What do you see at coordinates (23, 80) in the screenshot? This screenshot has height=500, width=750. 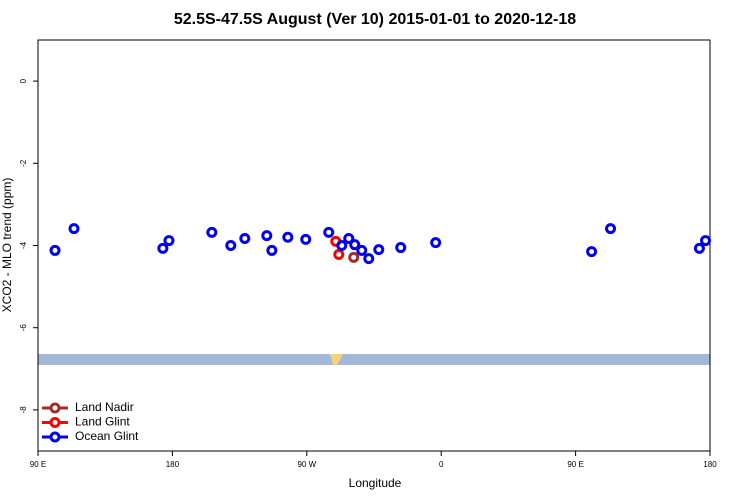 I see `y-tick-label: 0` at bounding box center [23, 80].